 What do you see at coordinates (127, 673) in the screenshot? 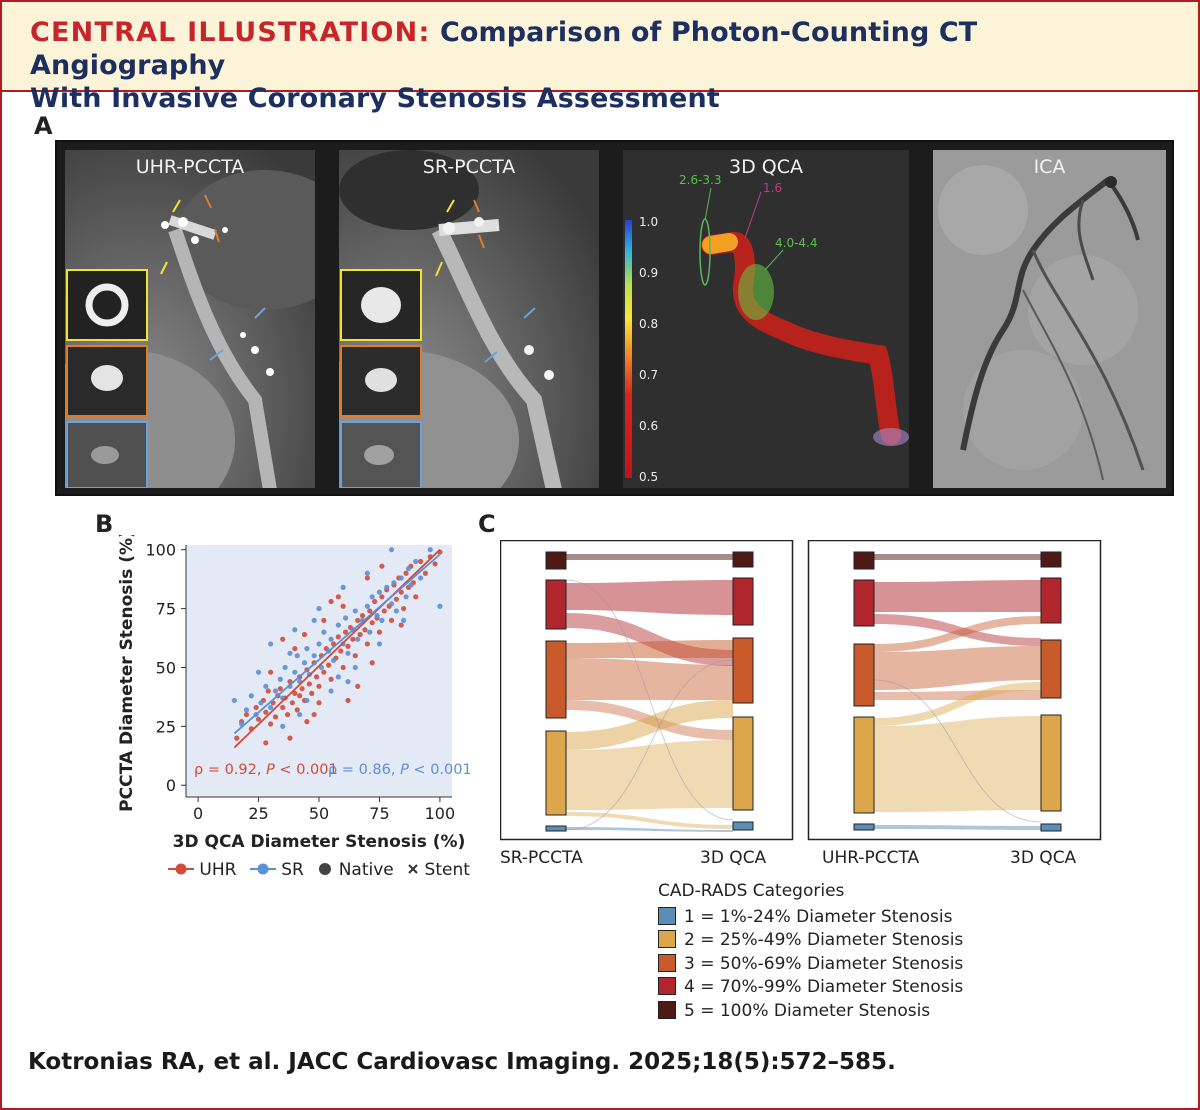
I see `y-axis-label: PCCTA Diameter Stenosis (%)` at bounding box center [127, 673].